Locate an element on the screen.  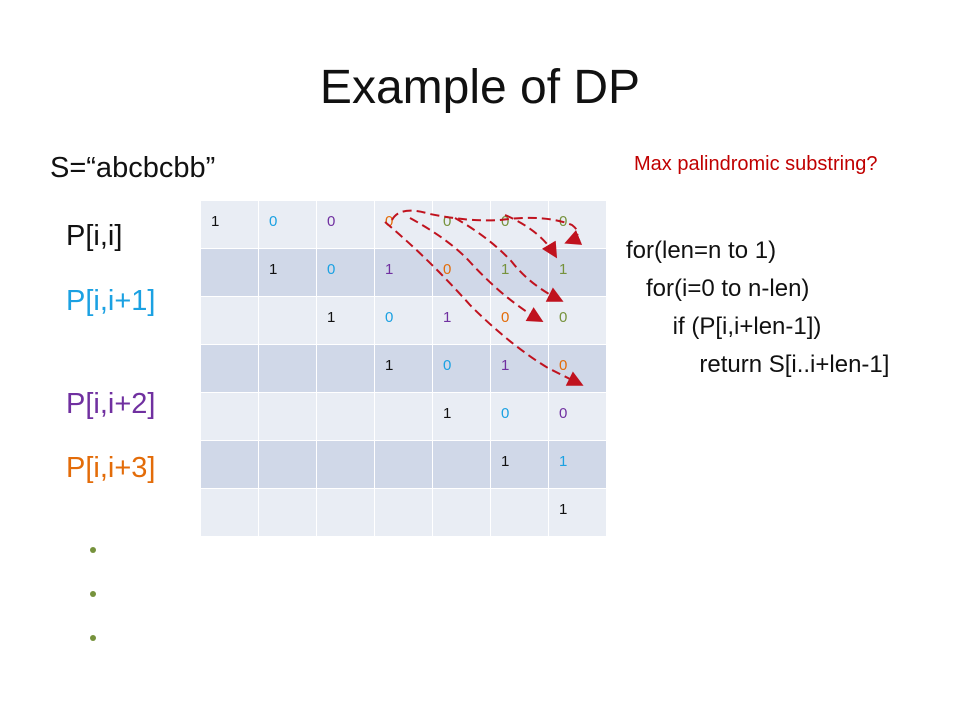
table-row: 1 0 1 0 is located at coordinates (403, 368).